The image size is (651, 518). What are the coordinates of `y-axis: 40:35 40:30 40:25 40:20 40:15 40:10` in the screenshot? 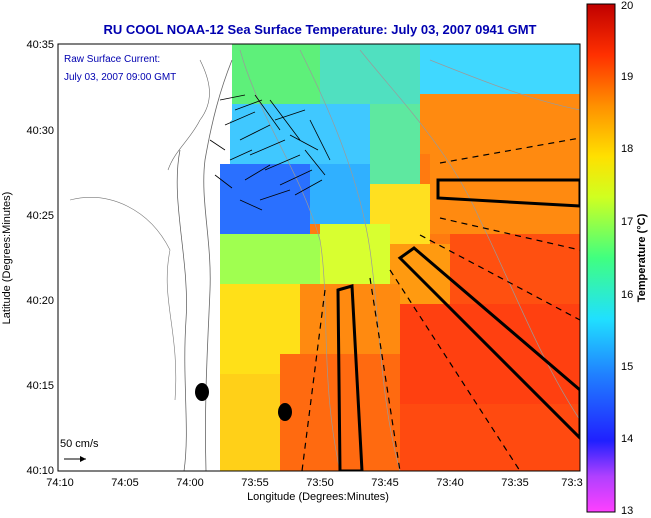 It's located at (40, 258).